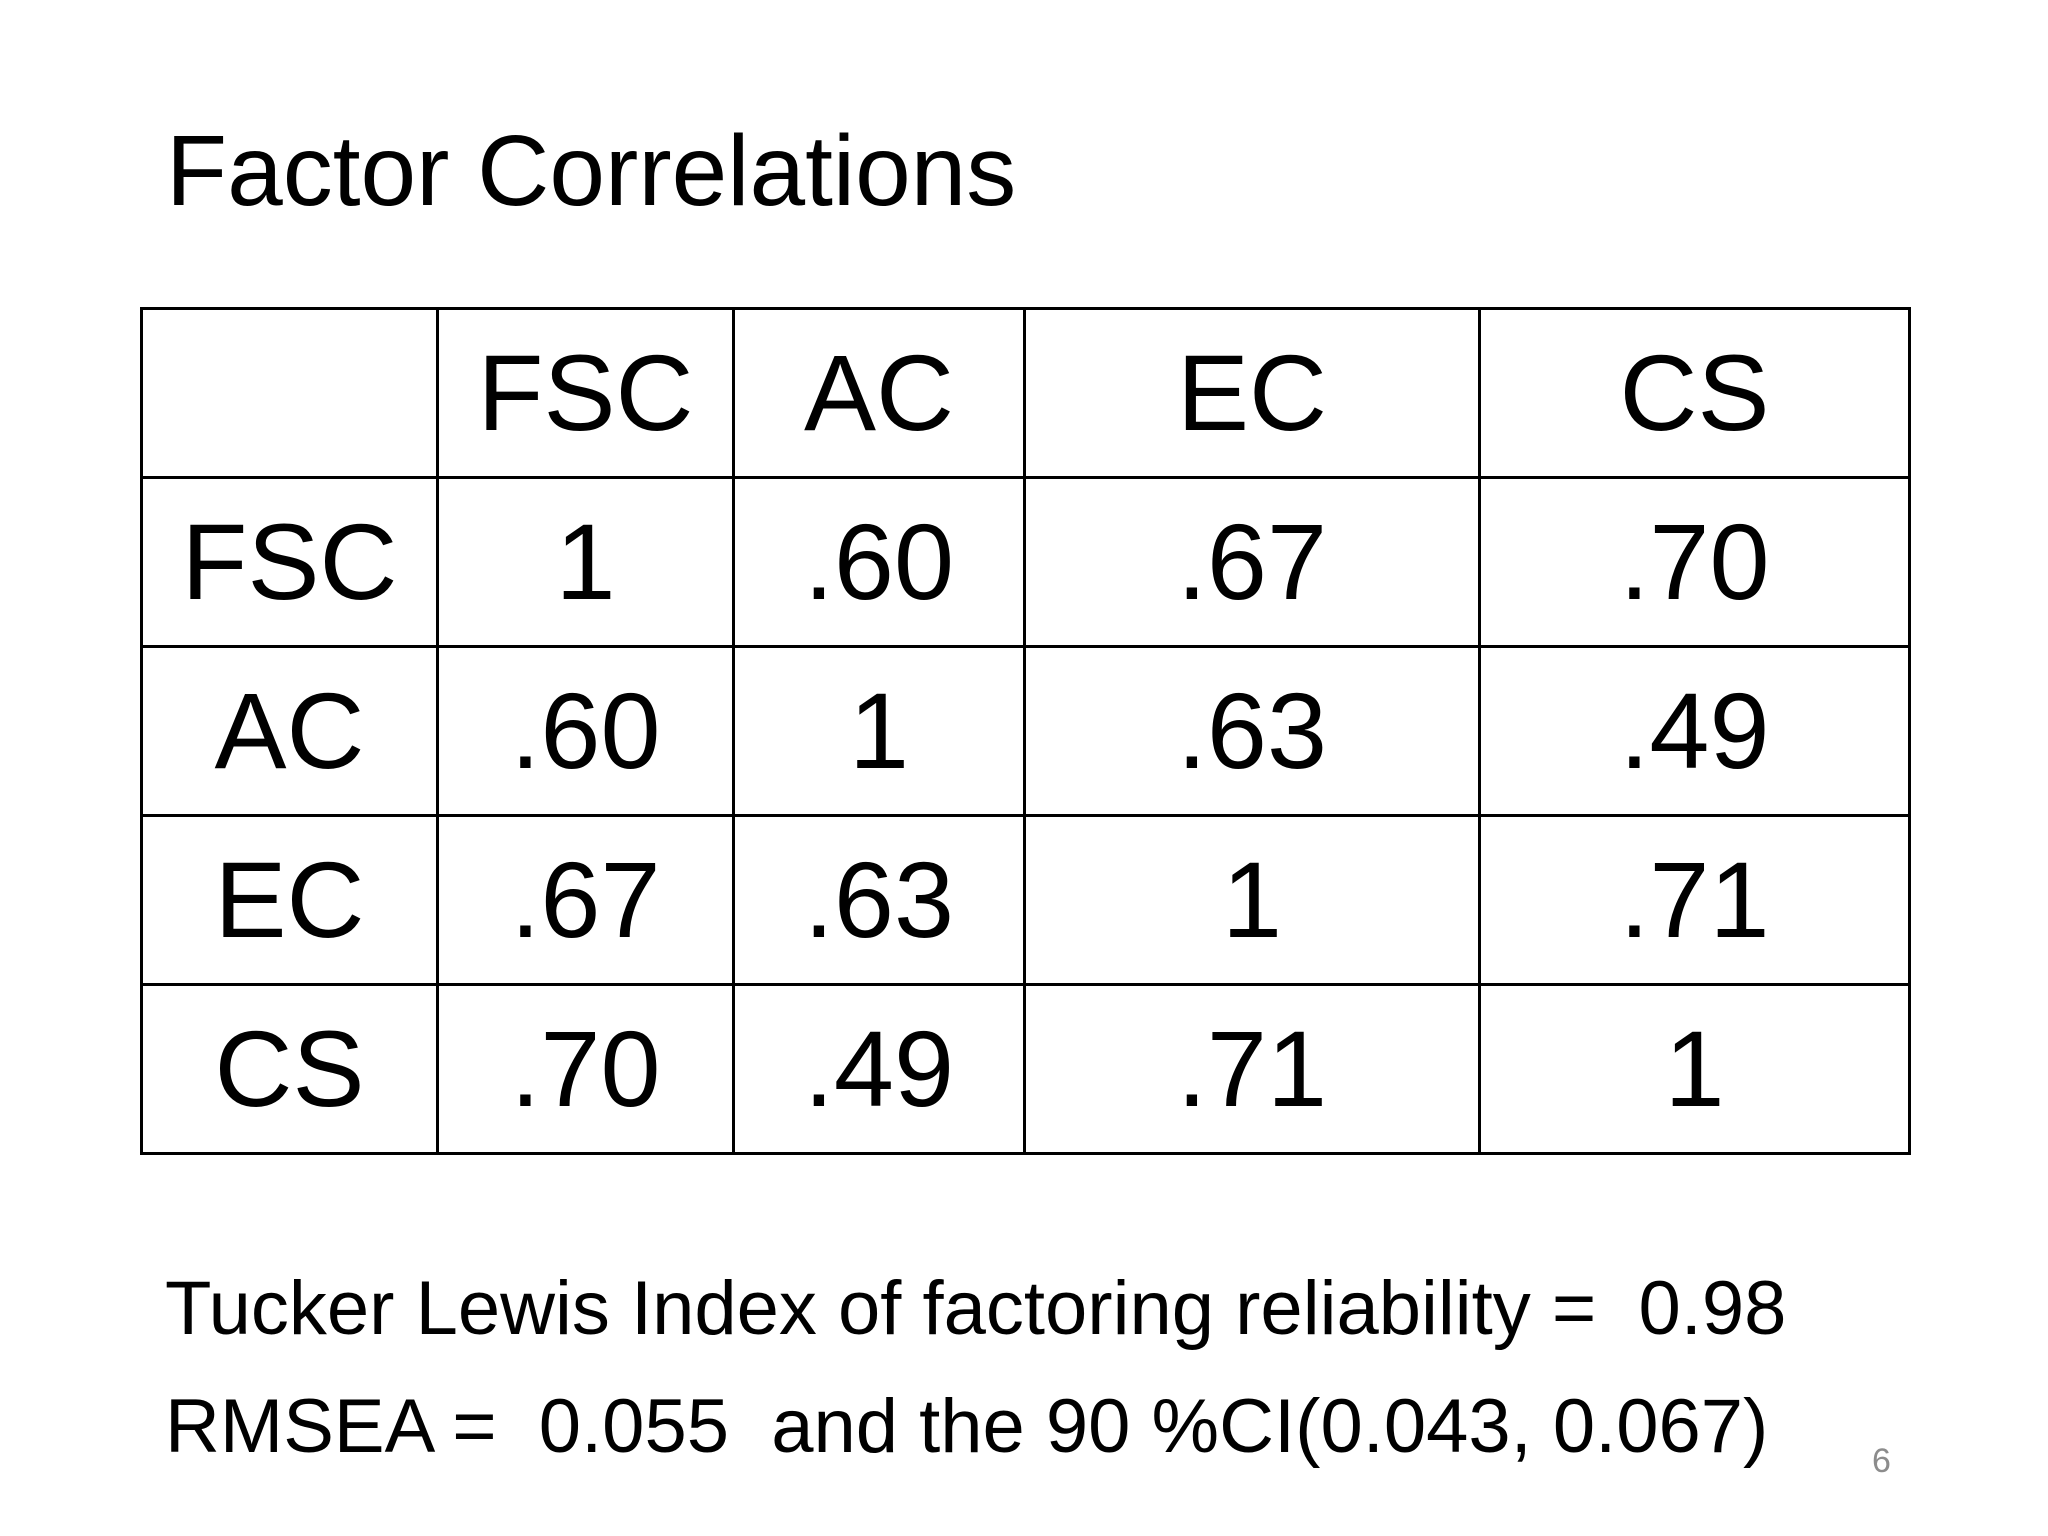  I want to click on page-number: 6, so click(1881, 1461).